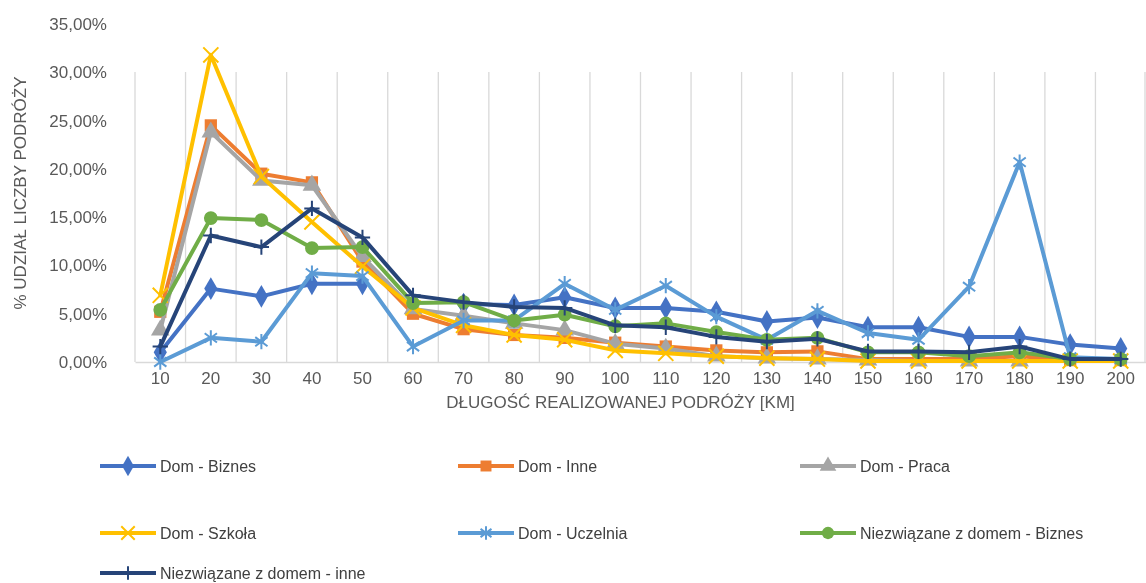 The width and height of the screenshot is (1146, 583). What do you see at coordinates (565, 379) in the screenshot?
I see `x-tick-label: 90` at bounding box center [565, 379].